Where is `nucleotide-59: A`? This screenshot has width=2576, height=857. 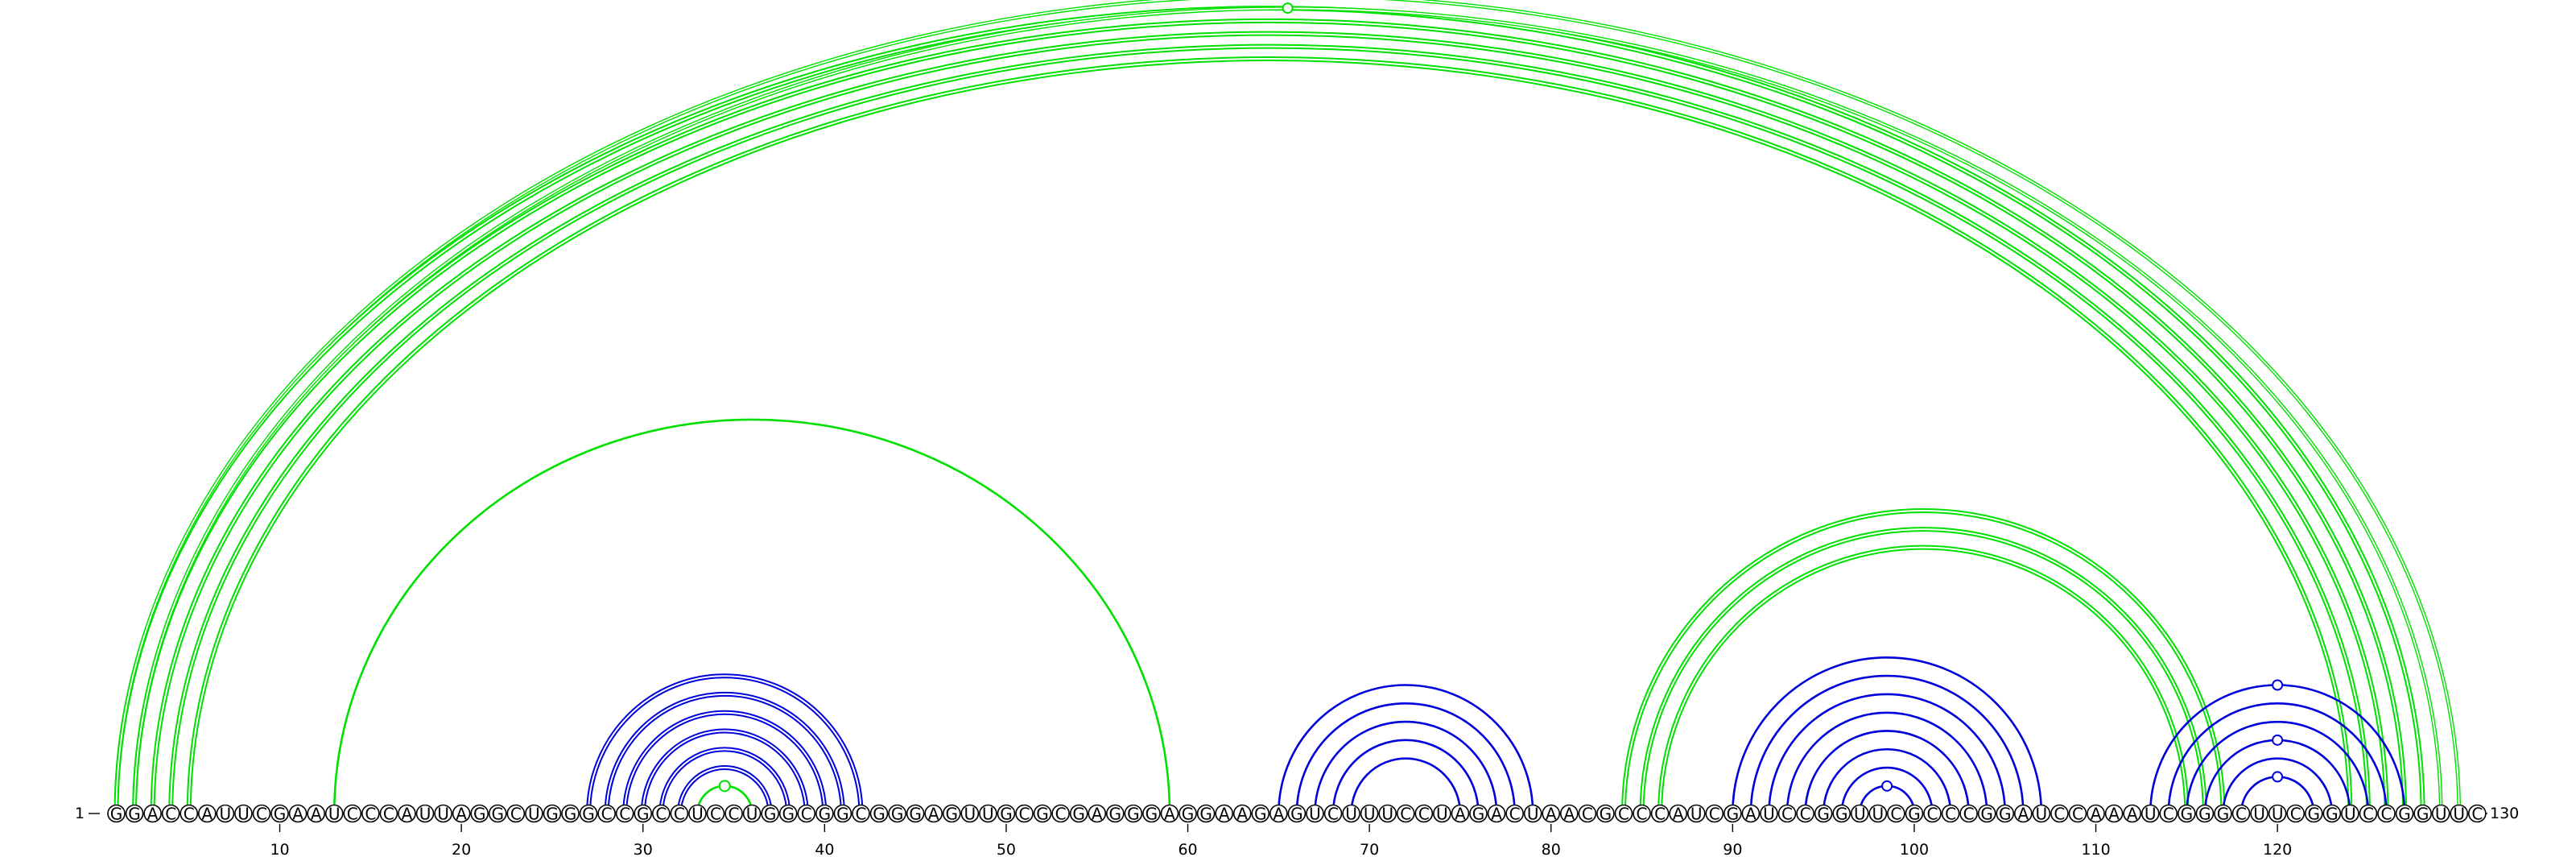 nucleotide-59: A is located at coordinates (1169, 814).